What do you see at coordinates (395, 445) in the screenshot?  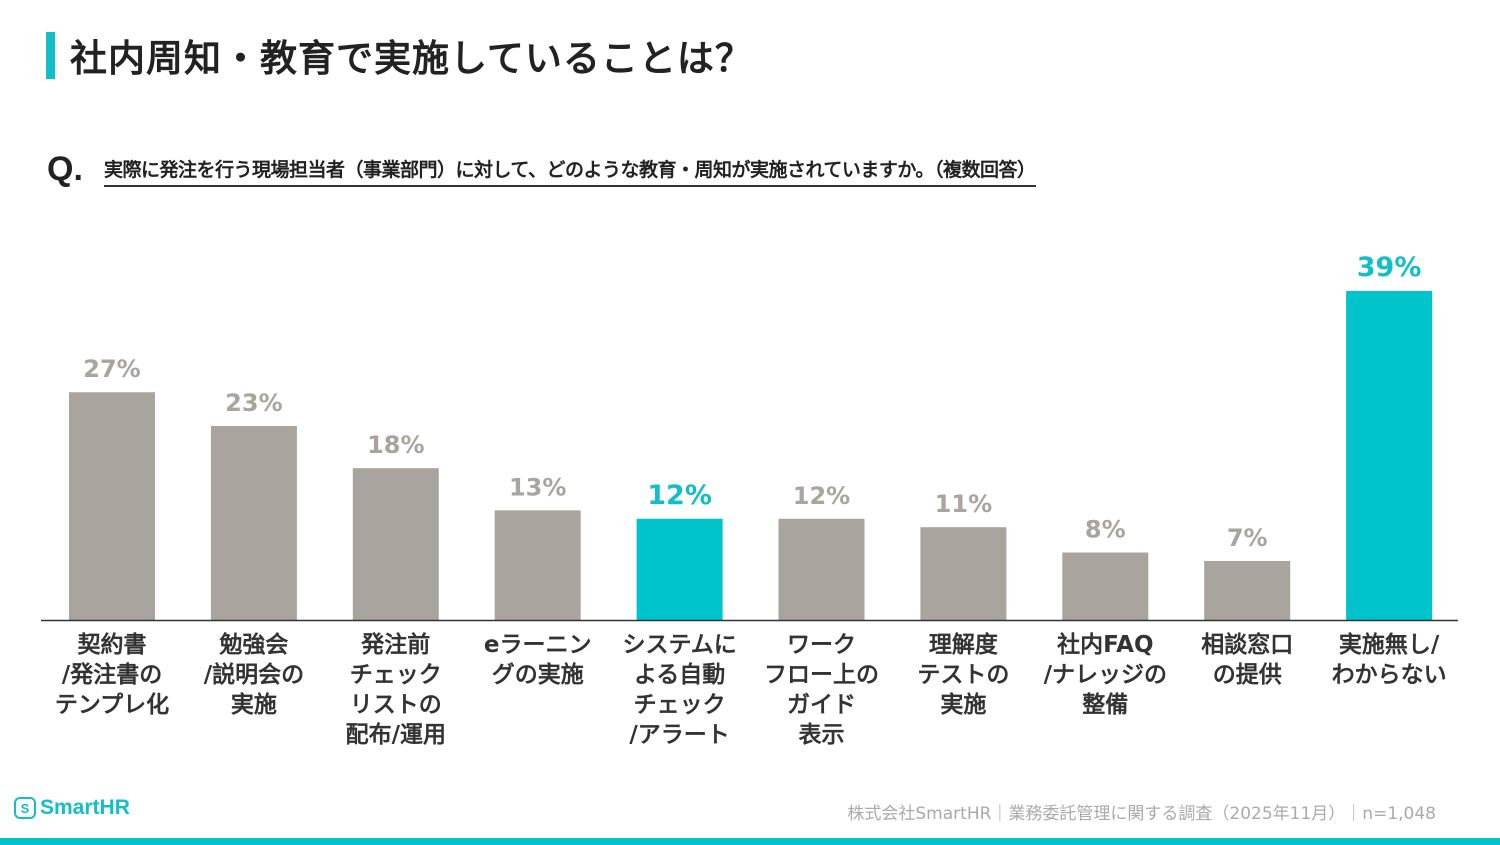 I see `data-label: 18%` at bounding box center [395, 445].